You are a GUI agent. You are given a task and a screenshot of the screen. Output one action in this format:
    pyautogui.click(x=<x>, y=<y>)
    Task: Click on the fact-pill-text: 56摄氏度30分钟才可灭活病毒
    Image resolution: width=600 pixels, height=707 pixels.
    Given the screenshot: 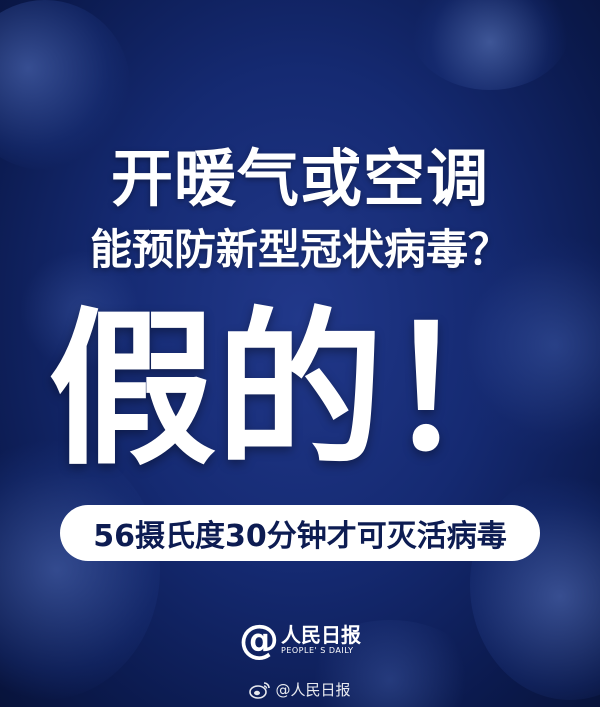 What is the action you would take?
    pyautogui.click(x=300, y=536)
    